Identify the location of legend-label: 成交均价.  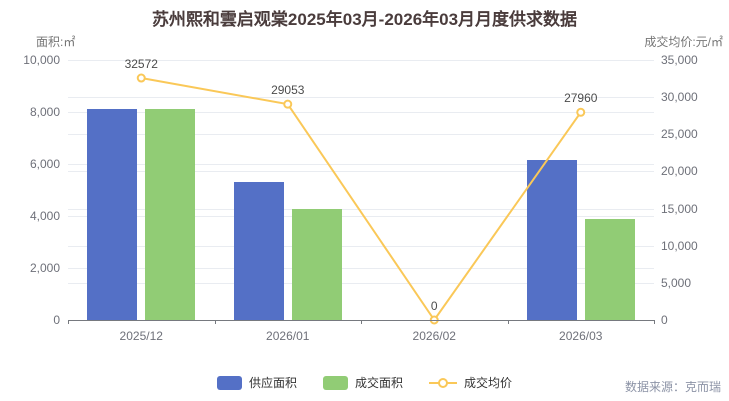
(488, 383).